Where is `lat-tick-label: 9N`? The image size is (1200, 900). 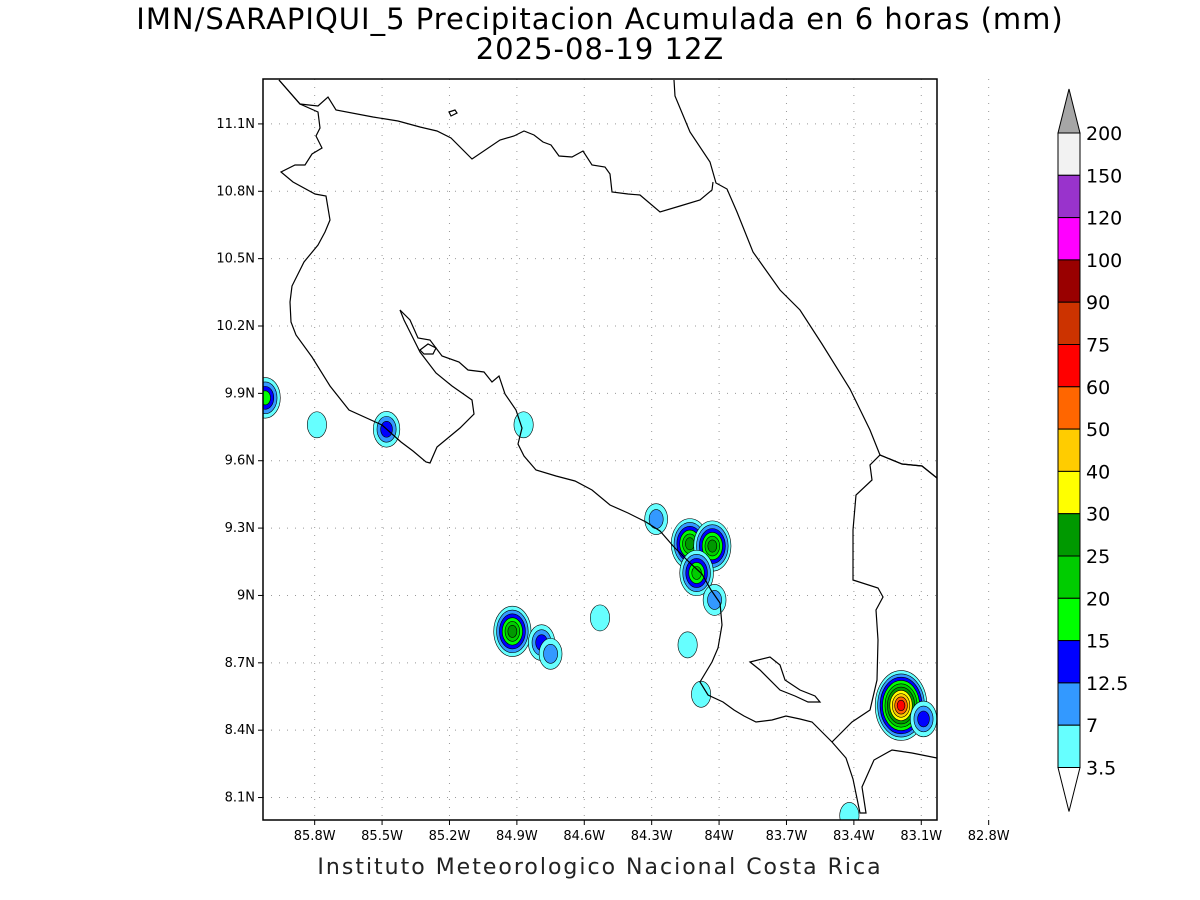
lat-tick-label: 9N is located at coordinates (246, 595).